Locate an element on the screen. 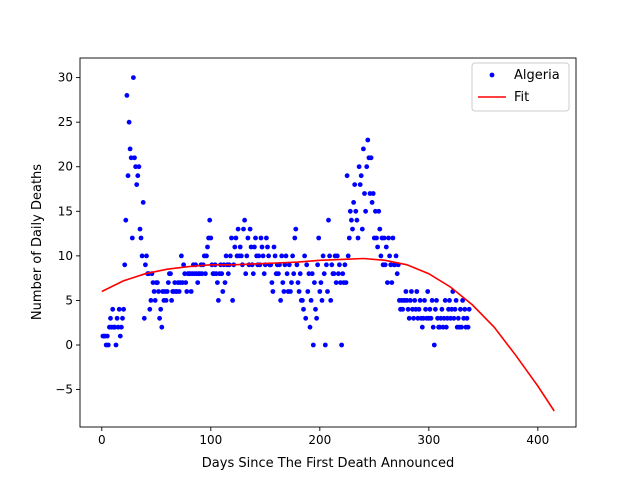  legend: Algeria Fit is located at coordinates (520, 87).